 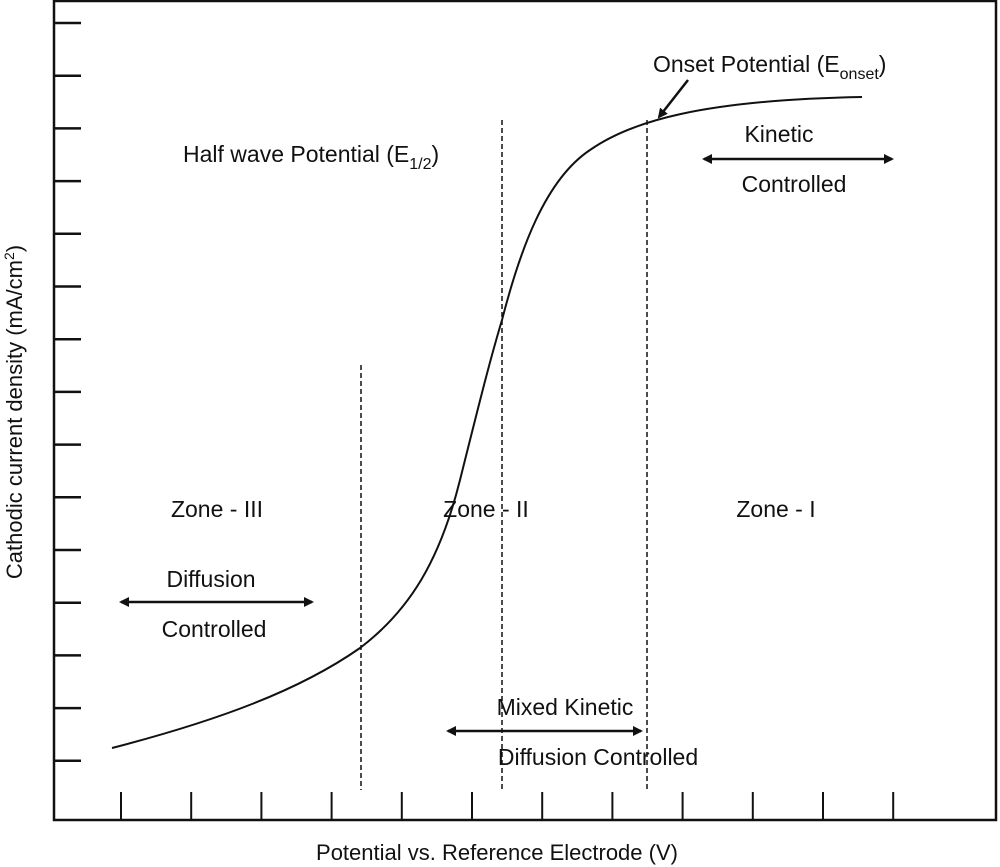 What do you see at coordinates (497, 852) in the screenshot?
I see `x-axis-label: Potential vs. Reference Electrode (V)` at bounding box center [497, 852].